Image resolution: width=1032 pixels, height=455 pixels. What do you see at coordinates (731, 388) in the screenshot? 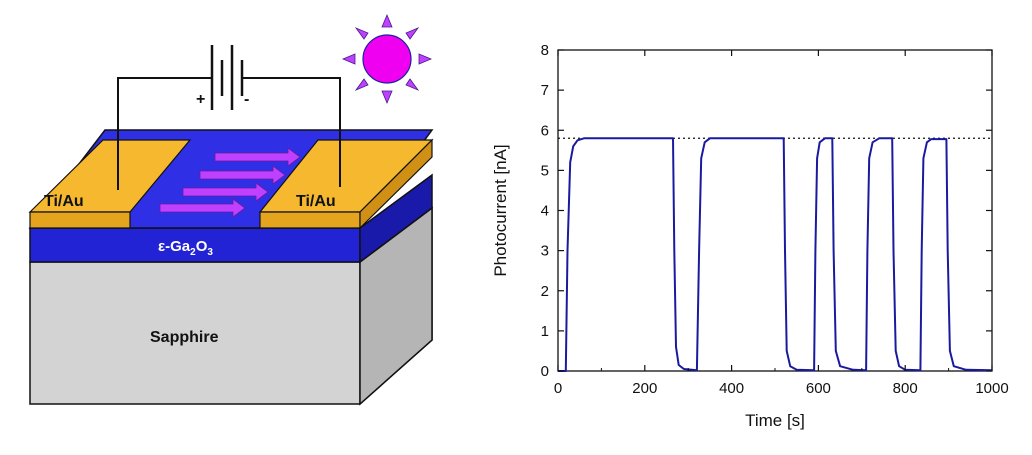
I see `x-tick-label: 400` at bounding box center [731, 388].